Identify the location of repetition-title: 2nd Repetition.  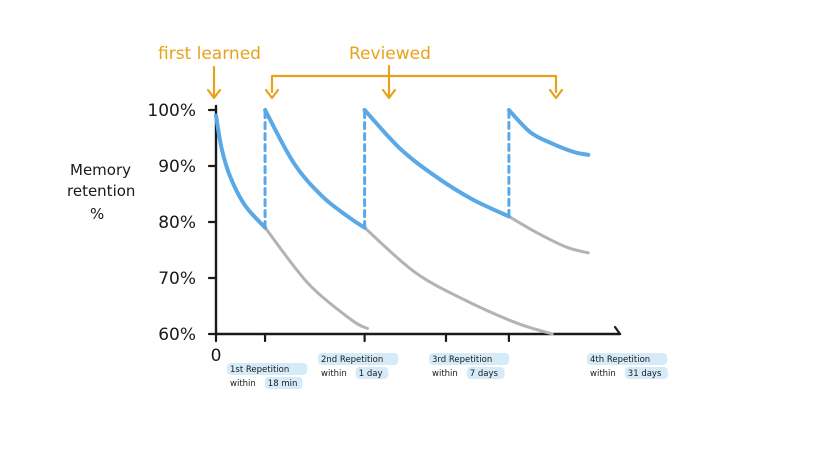
(352, 360).